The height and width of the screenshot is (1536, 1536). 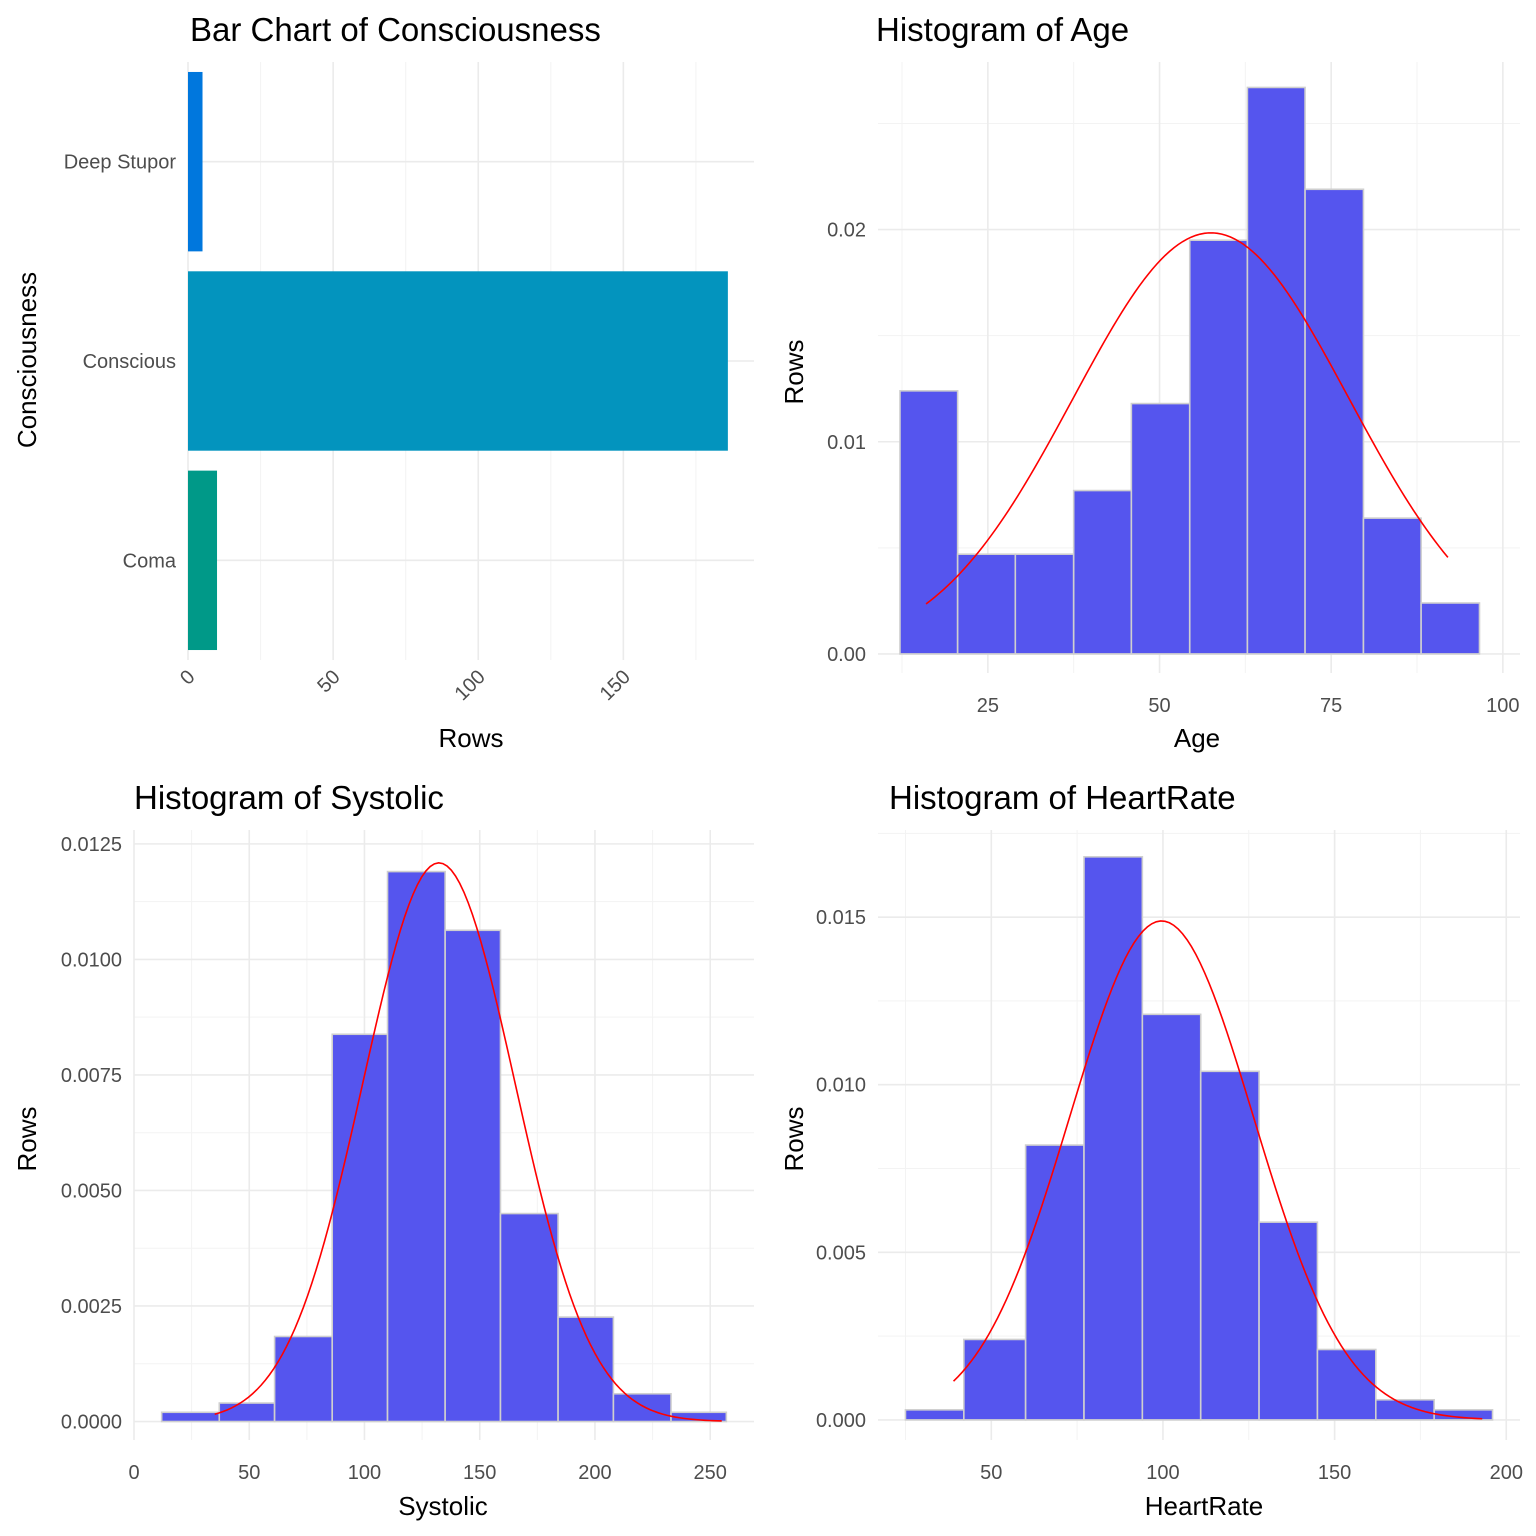 What do you see at coordinates (91, 1076) in the screenshot?
I see `y-tick-label: 0.0075` at bounding box center [91, 1076].